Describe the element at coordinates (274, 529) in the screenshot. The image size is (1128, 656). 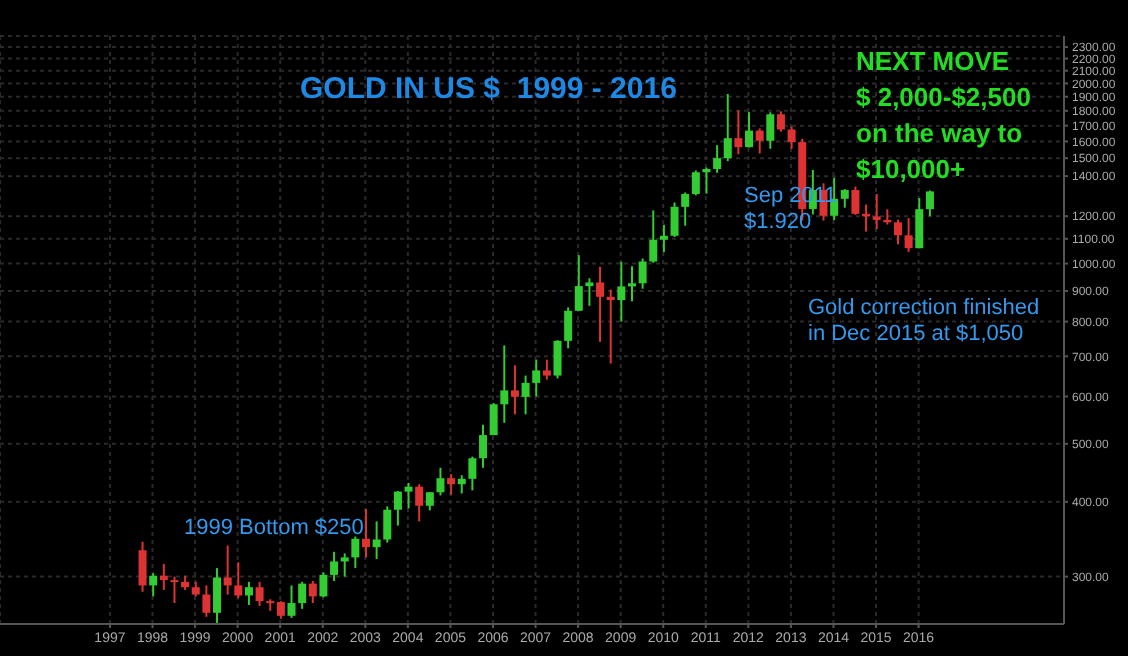
I see `annotation: 1999 Bottom $250` at that location.